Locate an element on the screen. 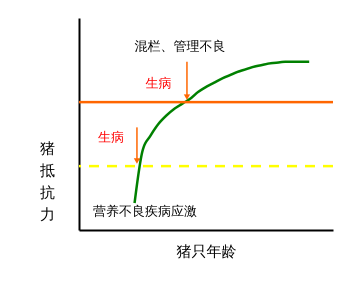  y-axis-title: 猪抵抗力 is located at coordinates (47, 182).